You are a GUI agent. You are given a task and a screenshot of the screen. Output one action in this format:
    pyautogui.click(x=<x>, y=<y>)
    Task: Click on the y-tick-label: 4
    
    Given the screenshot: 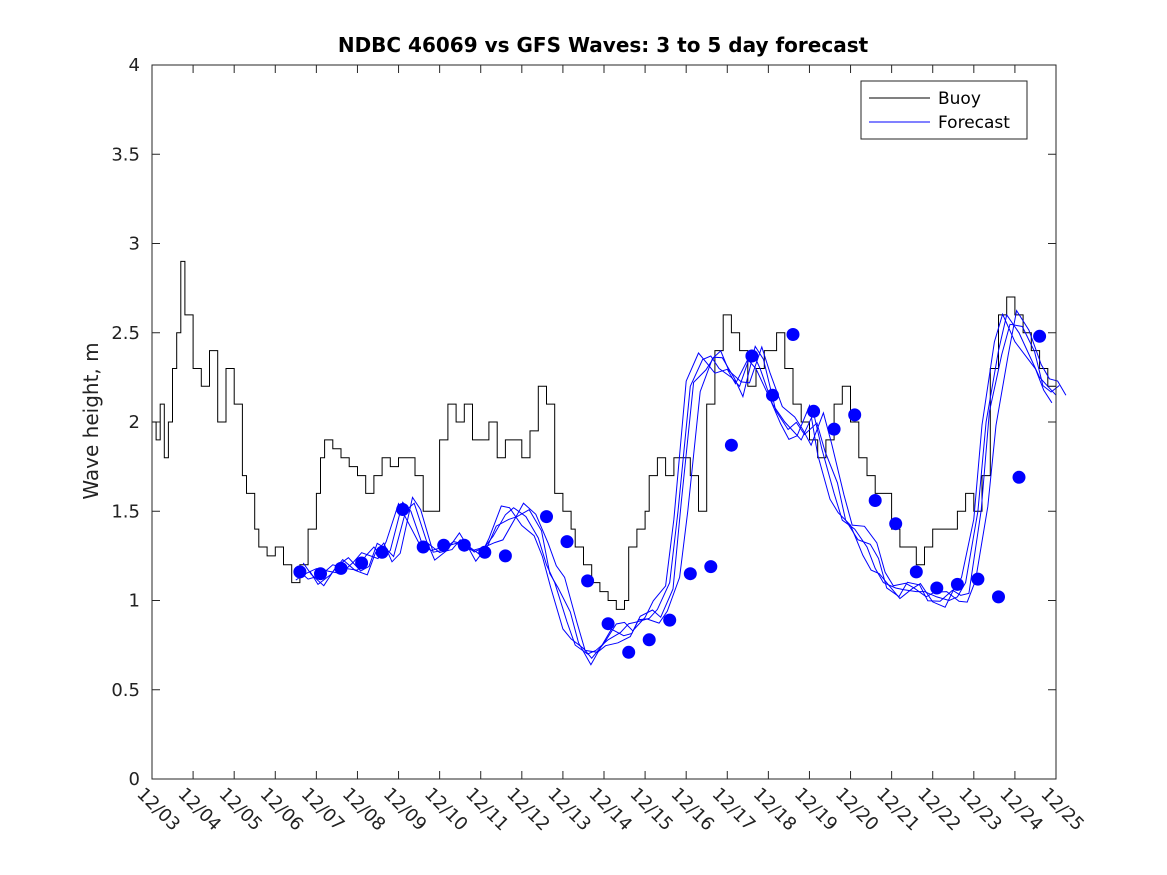 What is the action you would take?
    pyautogui.click(x=134, y=65)
    